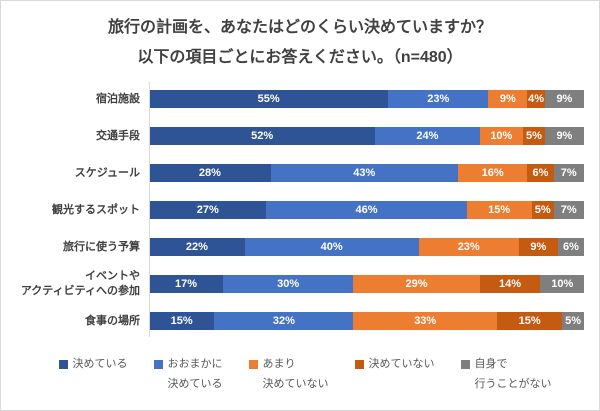 The width and height of the screenshot is (600, 411). I want to click on legend-label: おおまかに 決めている, so click(195, 374).